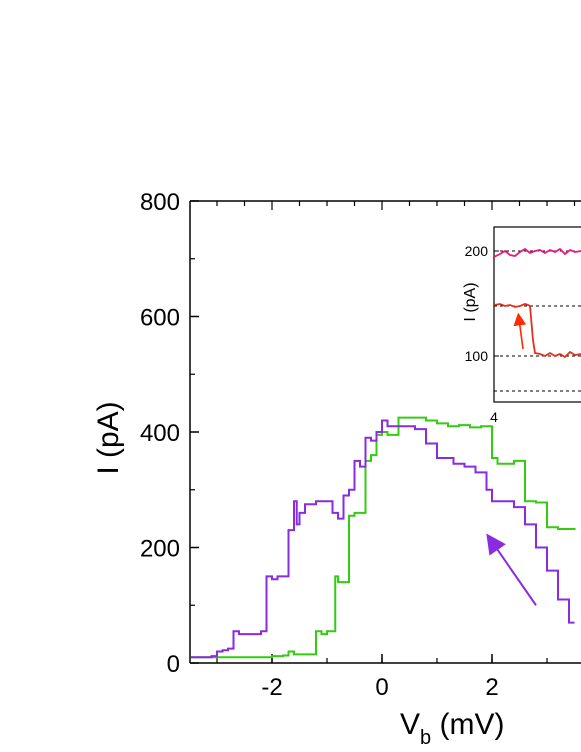  What do you see at coordinates (477, 251) in the screenshot?
I see `inset-y-tick-label-200: 200` at bounding box center [477, 251].